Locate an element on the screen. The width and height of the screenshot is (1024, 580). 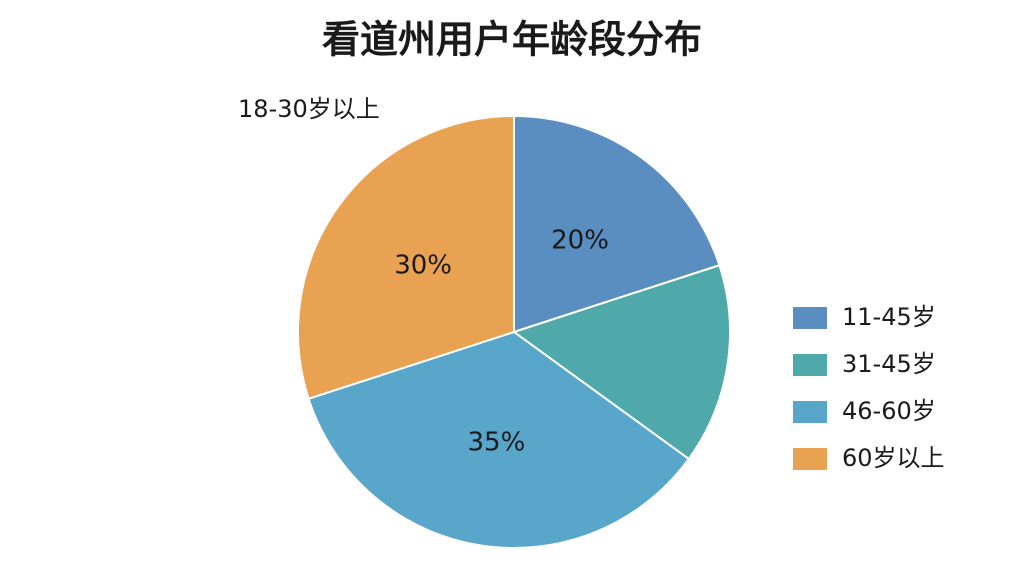
annotation: 18-30岁以上 is located at coordinates (309, 109).